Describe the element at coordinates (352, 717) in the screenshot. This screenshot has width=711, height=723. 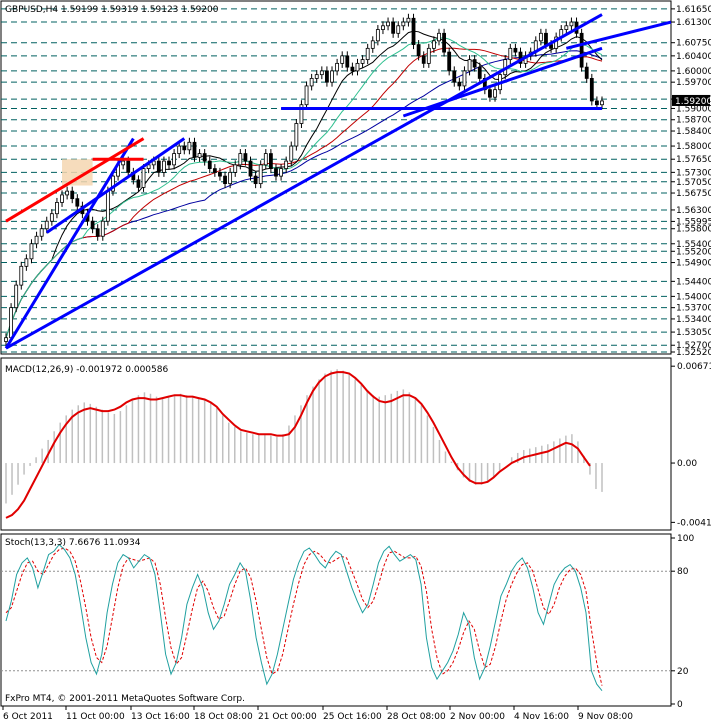
I see `time-tick-label: 25 Oct 16:00` at that location.